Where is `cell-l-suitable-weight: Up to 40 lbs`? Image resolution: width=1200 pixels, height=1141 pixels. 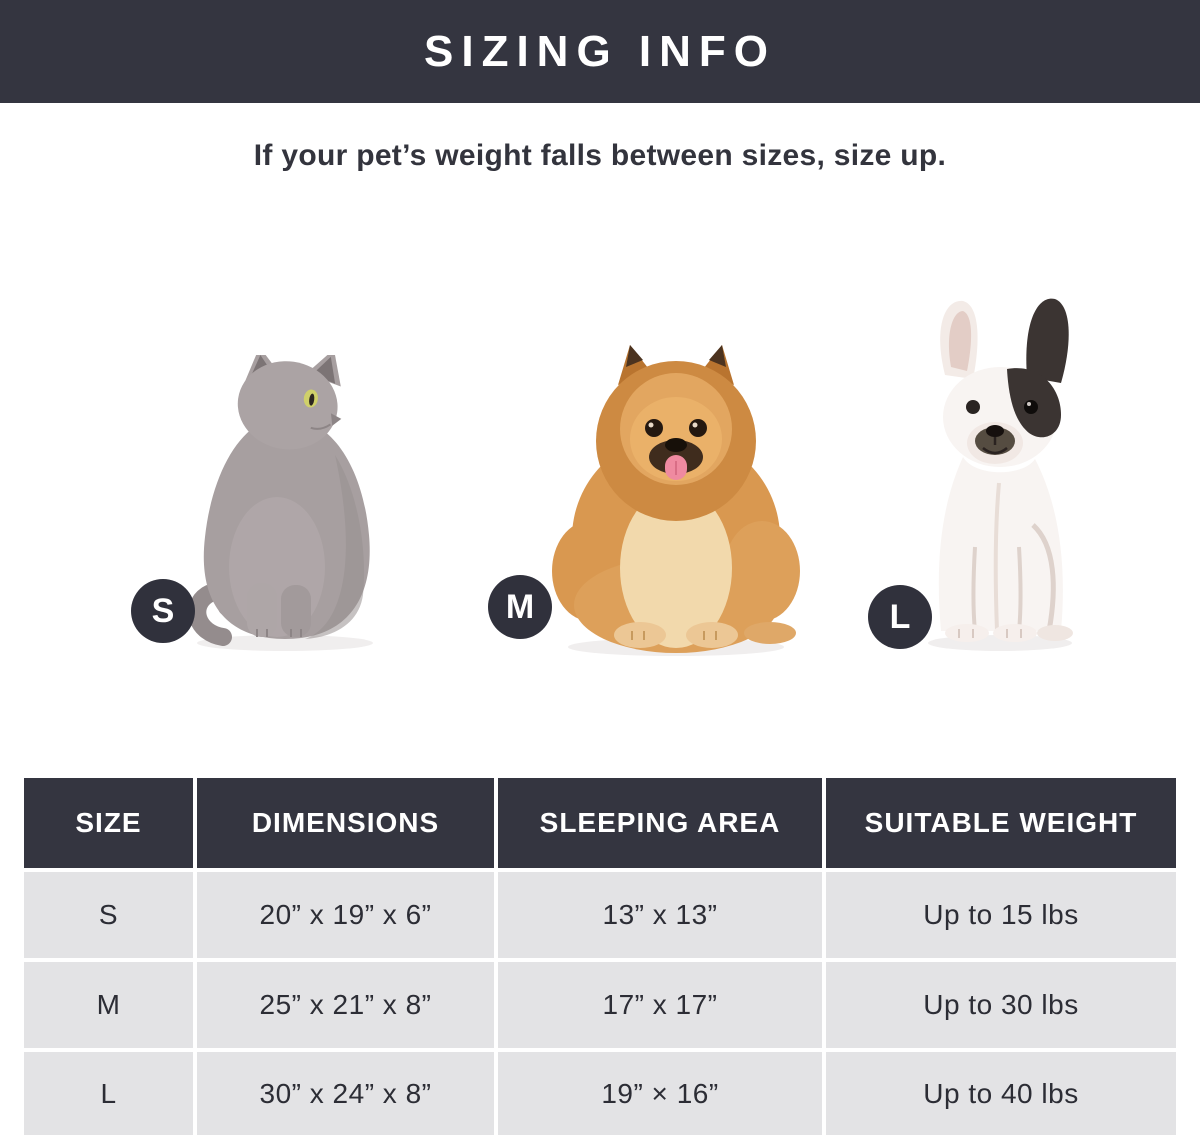
cell-l-suitable-weight: Up to 40 lbs is located at coordinates (1001, 1093).